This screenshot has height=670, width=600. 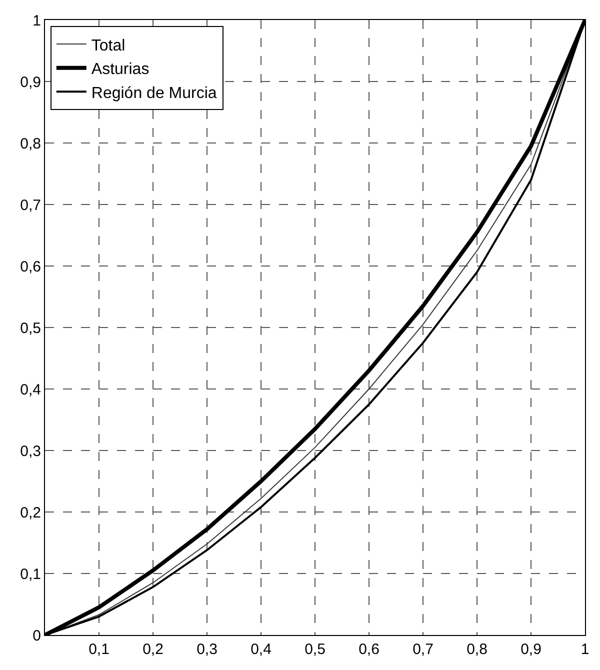 What do you see at coordinates (315, 649) in the screenshot?
I see `x-tick-label: 0,5` at bounding box center [315, 649].